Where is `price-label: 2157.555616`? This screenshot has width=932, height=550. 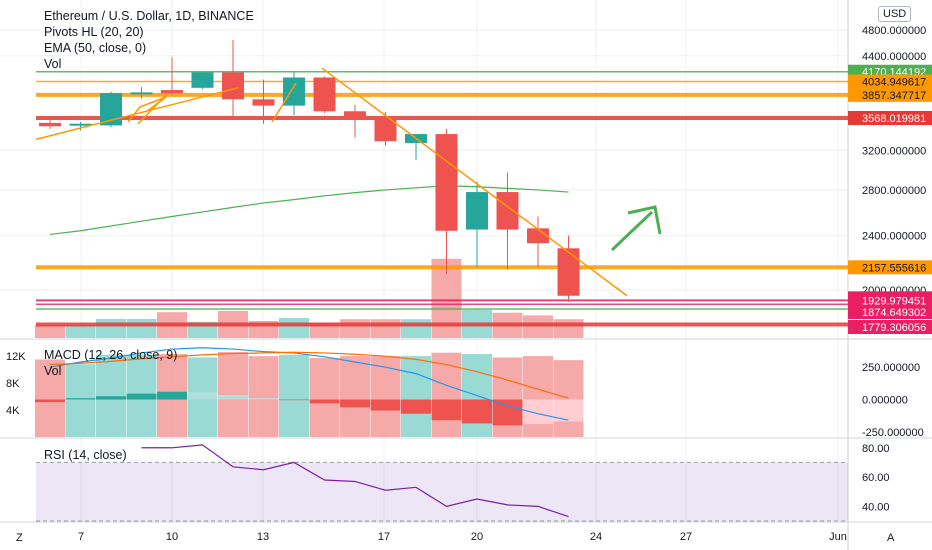 price-label: 2157.555616 is located at coordinates (894, 268).